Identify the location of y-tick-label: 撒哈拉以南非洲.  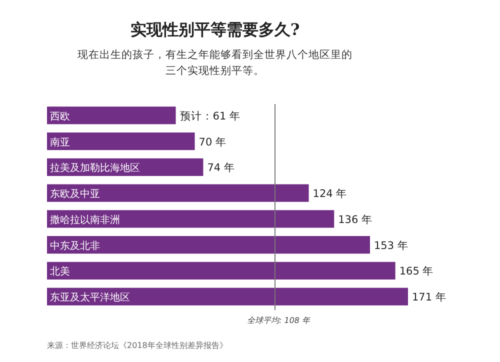
(85, 220).